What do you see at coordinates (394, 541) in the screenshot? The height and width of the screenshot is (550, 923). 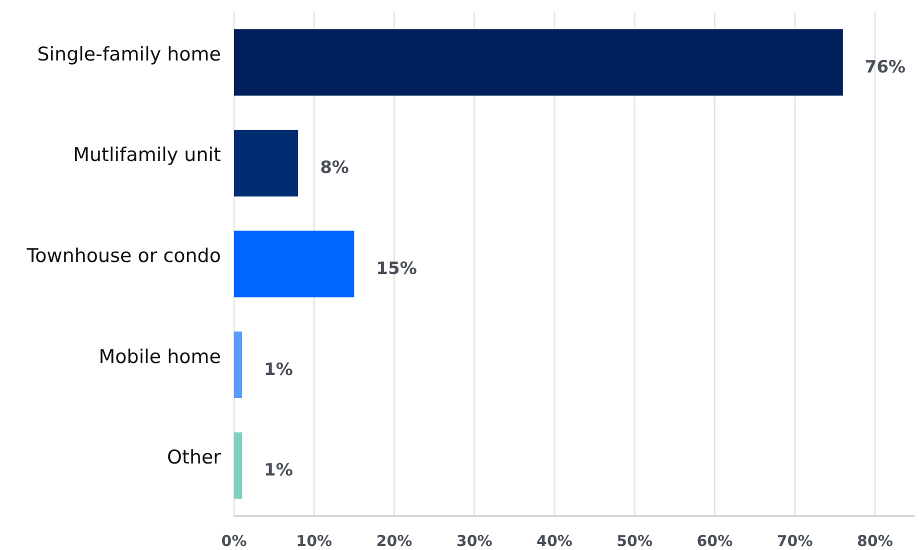 I see `x-tick-label: 20%` at bounding box center [394, 541].